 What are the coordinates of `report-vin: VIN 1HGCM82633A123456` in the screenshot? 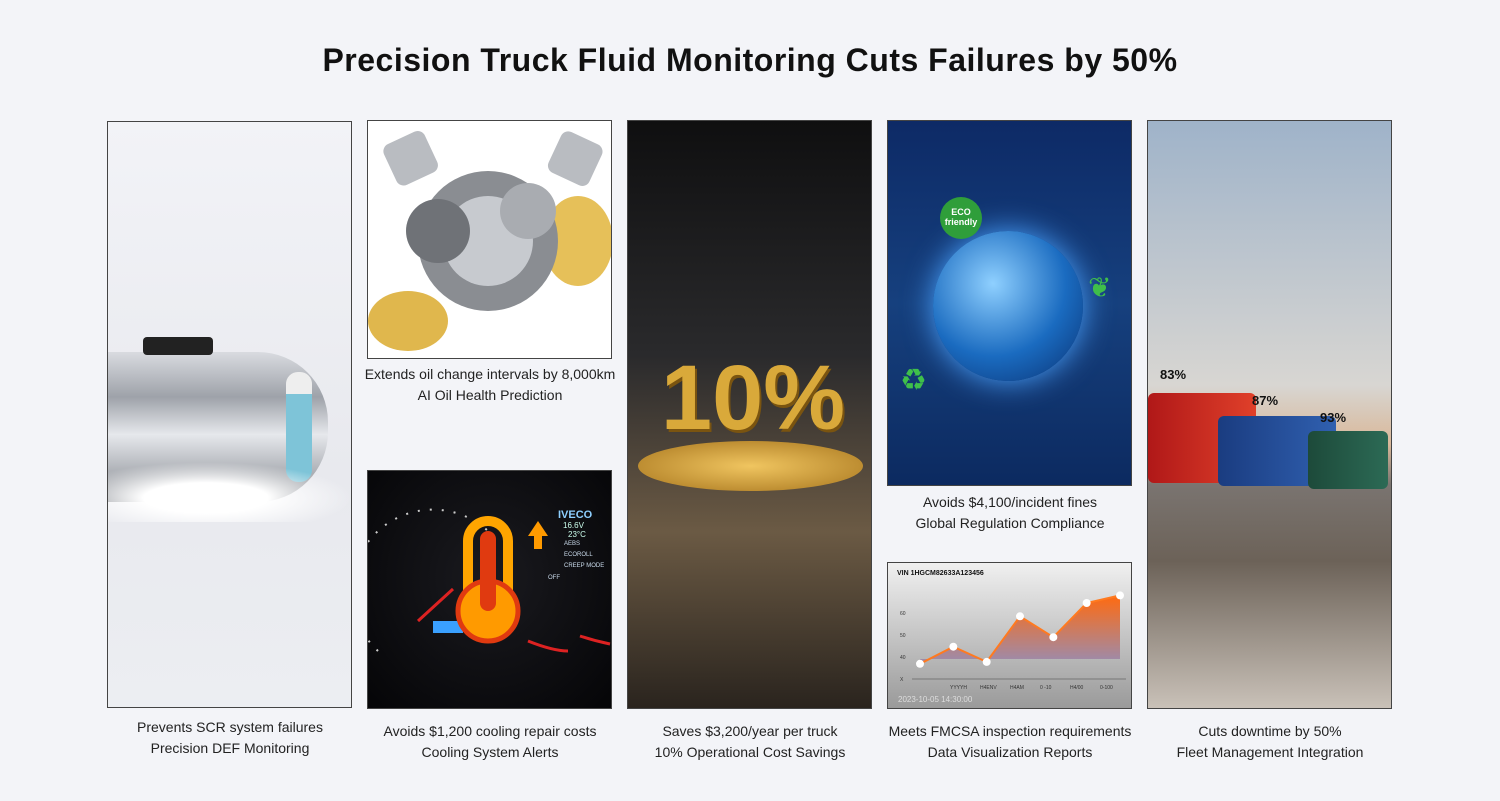 It's located at (940, 573).